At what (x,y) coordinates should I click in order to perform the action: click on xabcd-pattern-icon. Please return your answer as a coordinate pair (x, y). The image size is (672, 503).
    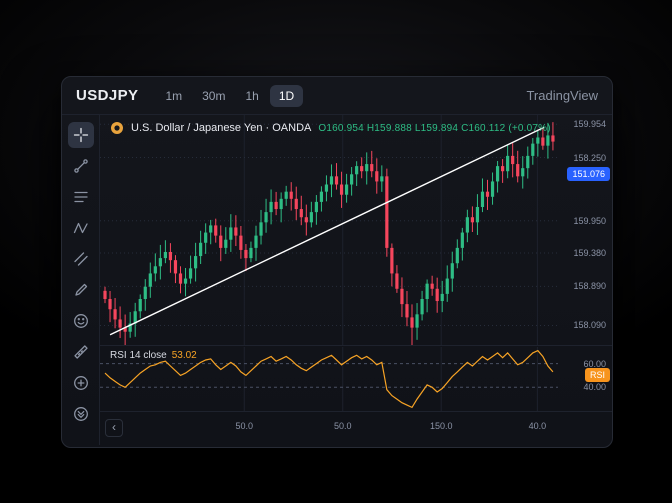
    Looking at the image, I should click on (80, 228).